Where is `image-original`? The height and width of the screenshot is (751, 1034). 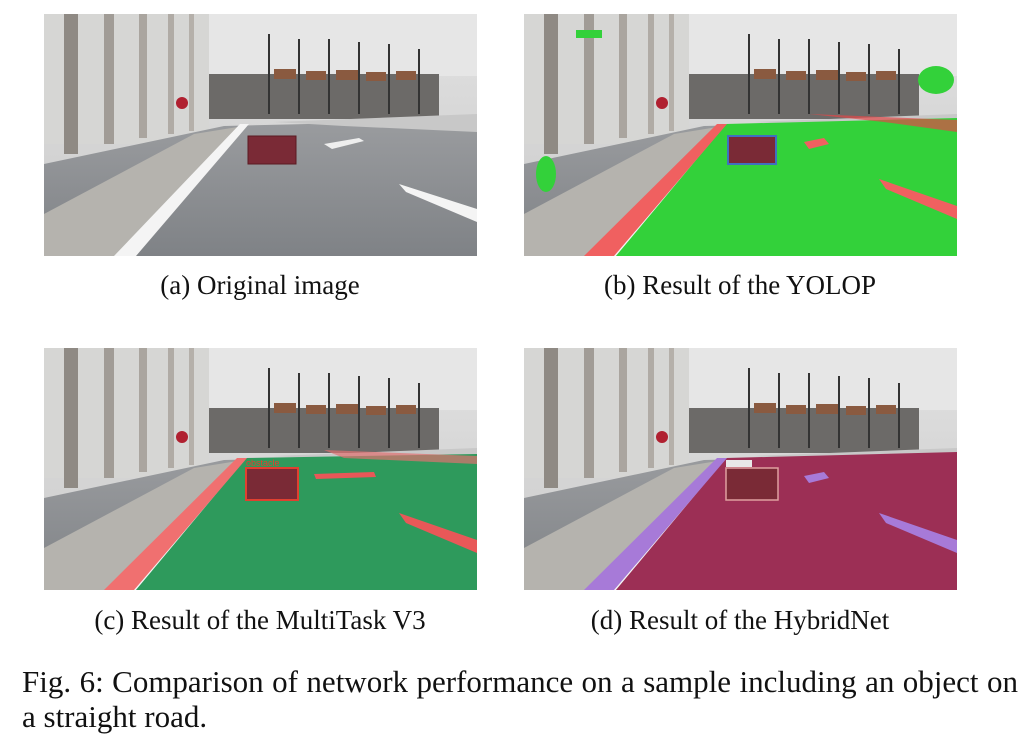 image-original is located at coordinates (260, 135).